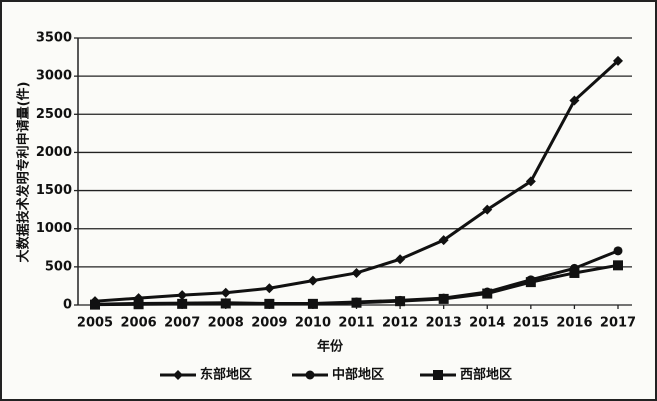 The image size is (657, 401). What do you see at coordinates (67, 305) in the screenshot?
I see `y-tick-label: 0` at bounding box center [67, 305].